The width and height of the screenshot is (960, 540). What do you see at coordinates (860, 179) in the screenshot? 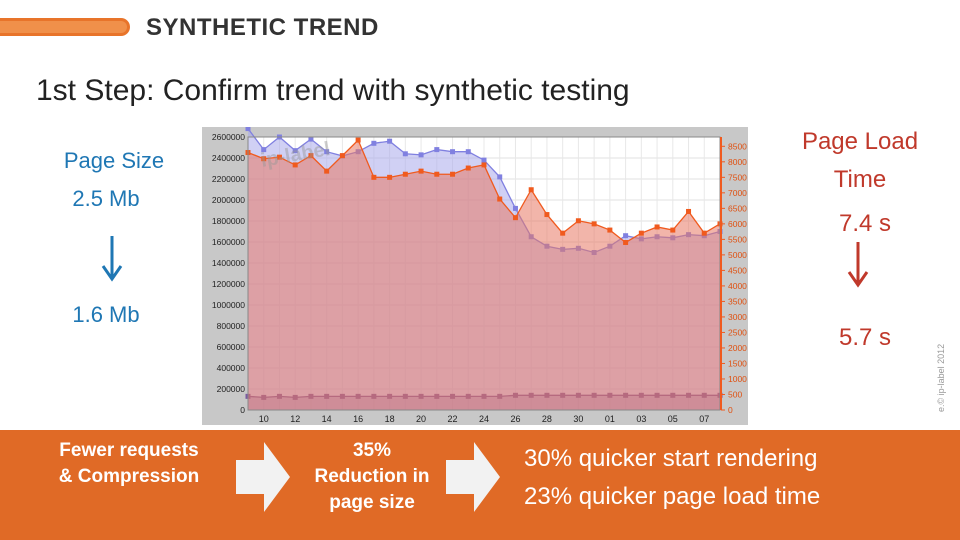
I see `page-load-title-line2: Time` at bounding box center [860, 179].